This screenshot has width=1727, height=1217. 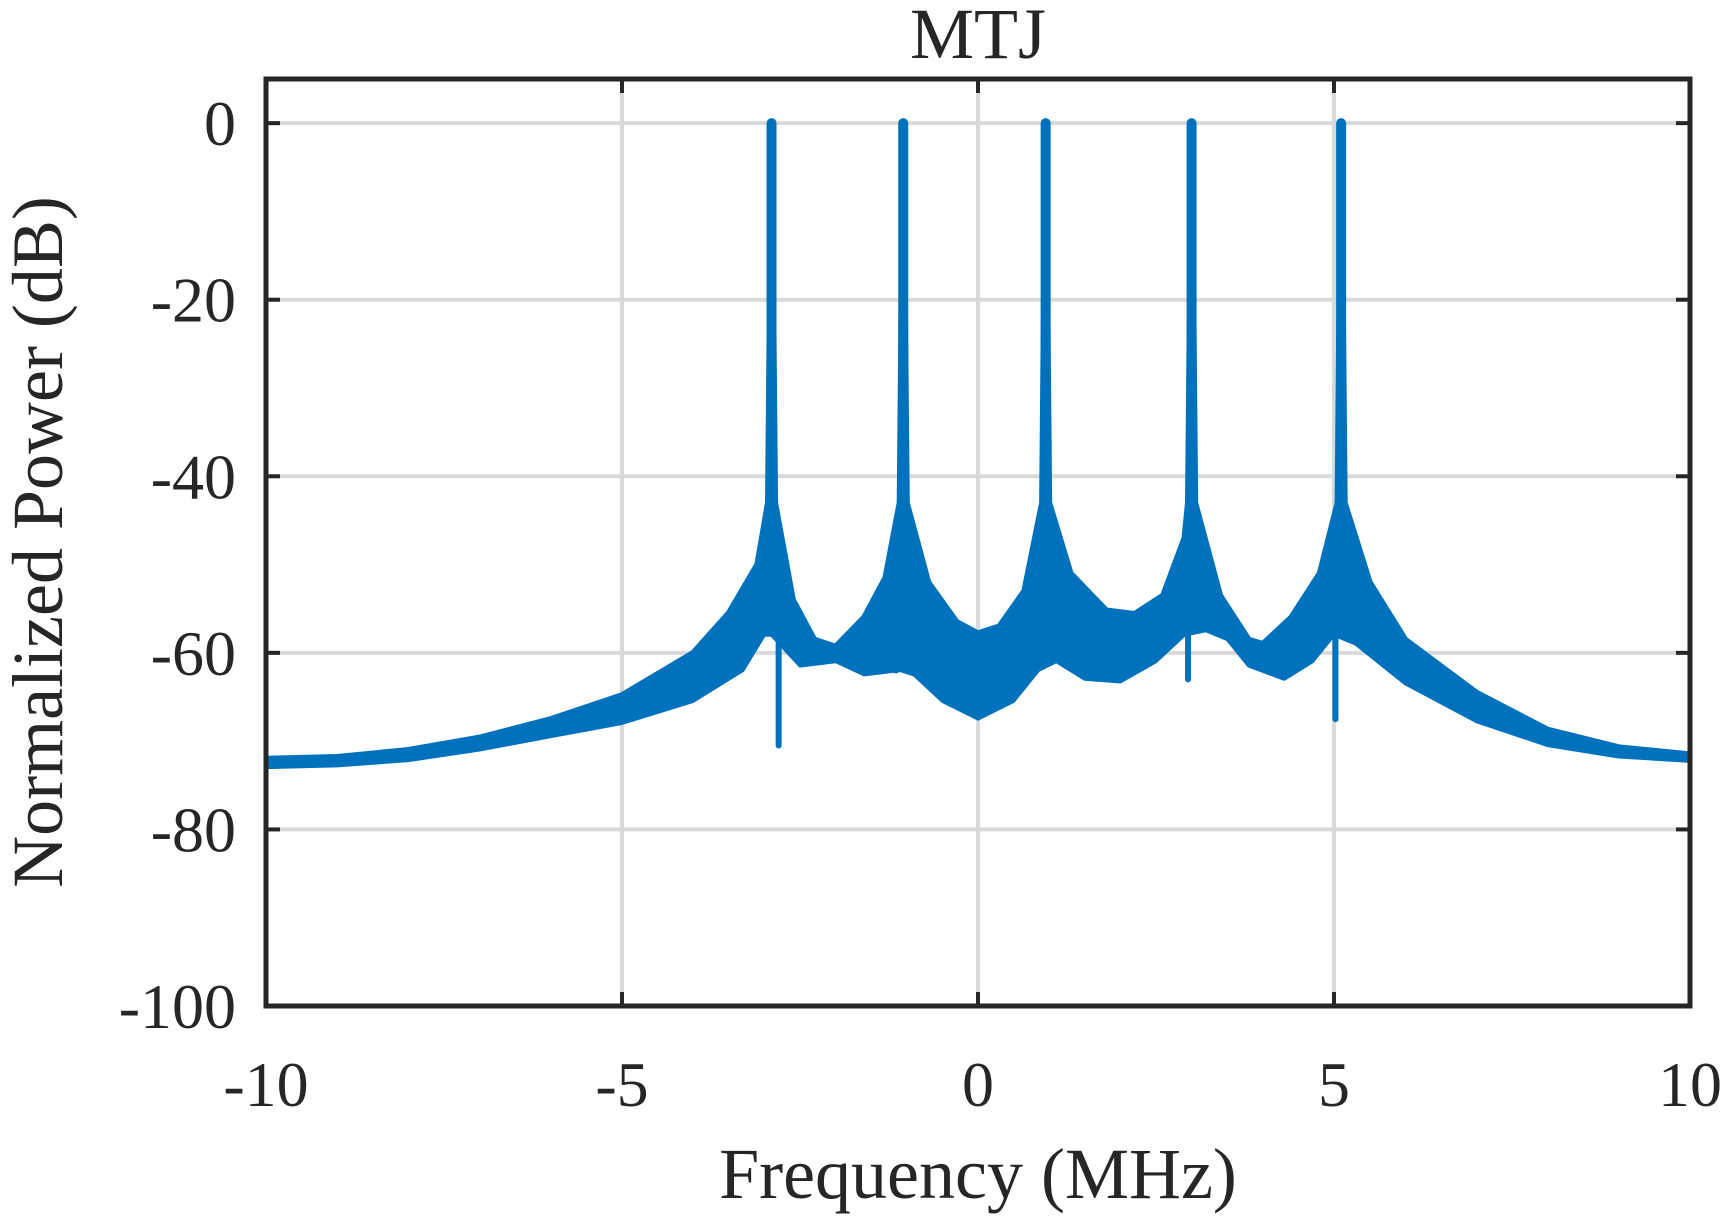 What do you see at coordinates (177, 1006) in the screenshot?
I see `y-tick-label: -100` at bounding box center [177, 1006].